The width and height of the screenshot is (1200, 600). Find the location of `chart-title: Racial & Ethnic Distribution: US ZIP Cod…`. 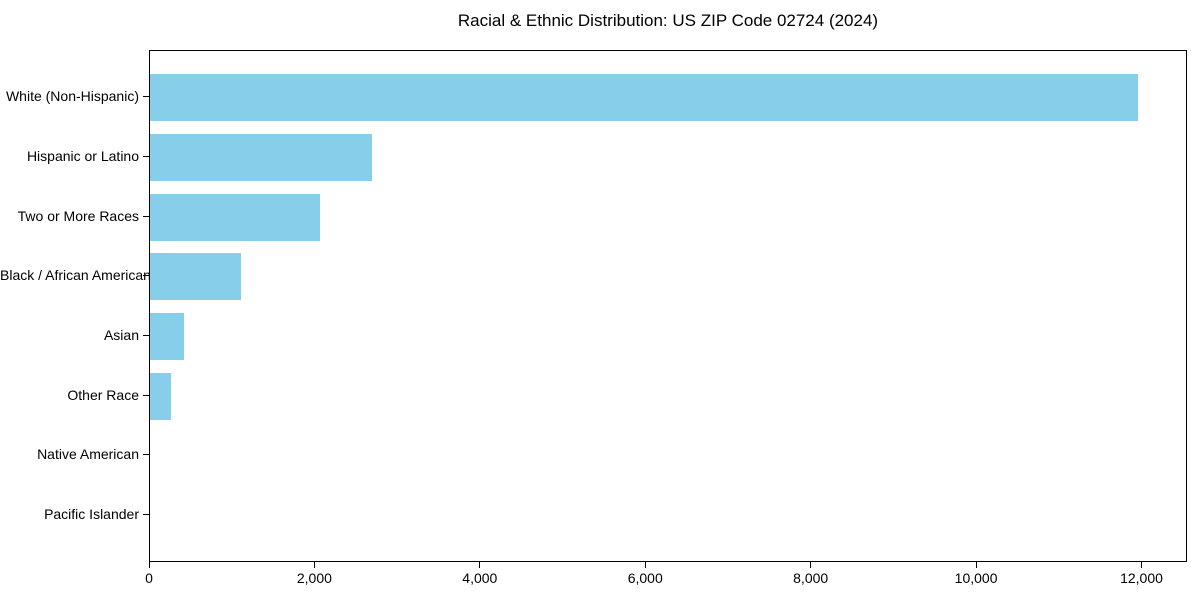

chart-title: Racial & Ethnic Distribution: US ZIP Cod… is located at coordinates (668, 20).